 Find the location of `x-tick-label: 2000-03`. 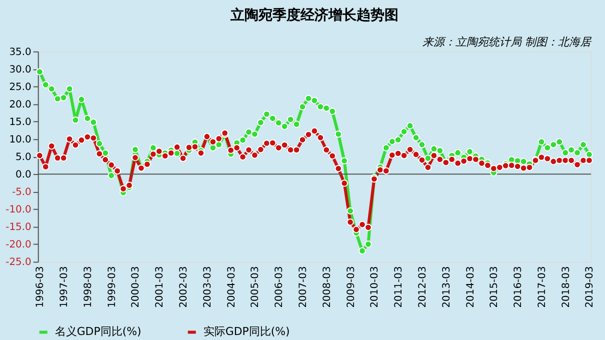

x-tick-label: 2000-03 is located at coordinates (136, 287).